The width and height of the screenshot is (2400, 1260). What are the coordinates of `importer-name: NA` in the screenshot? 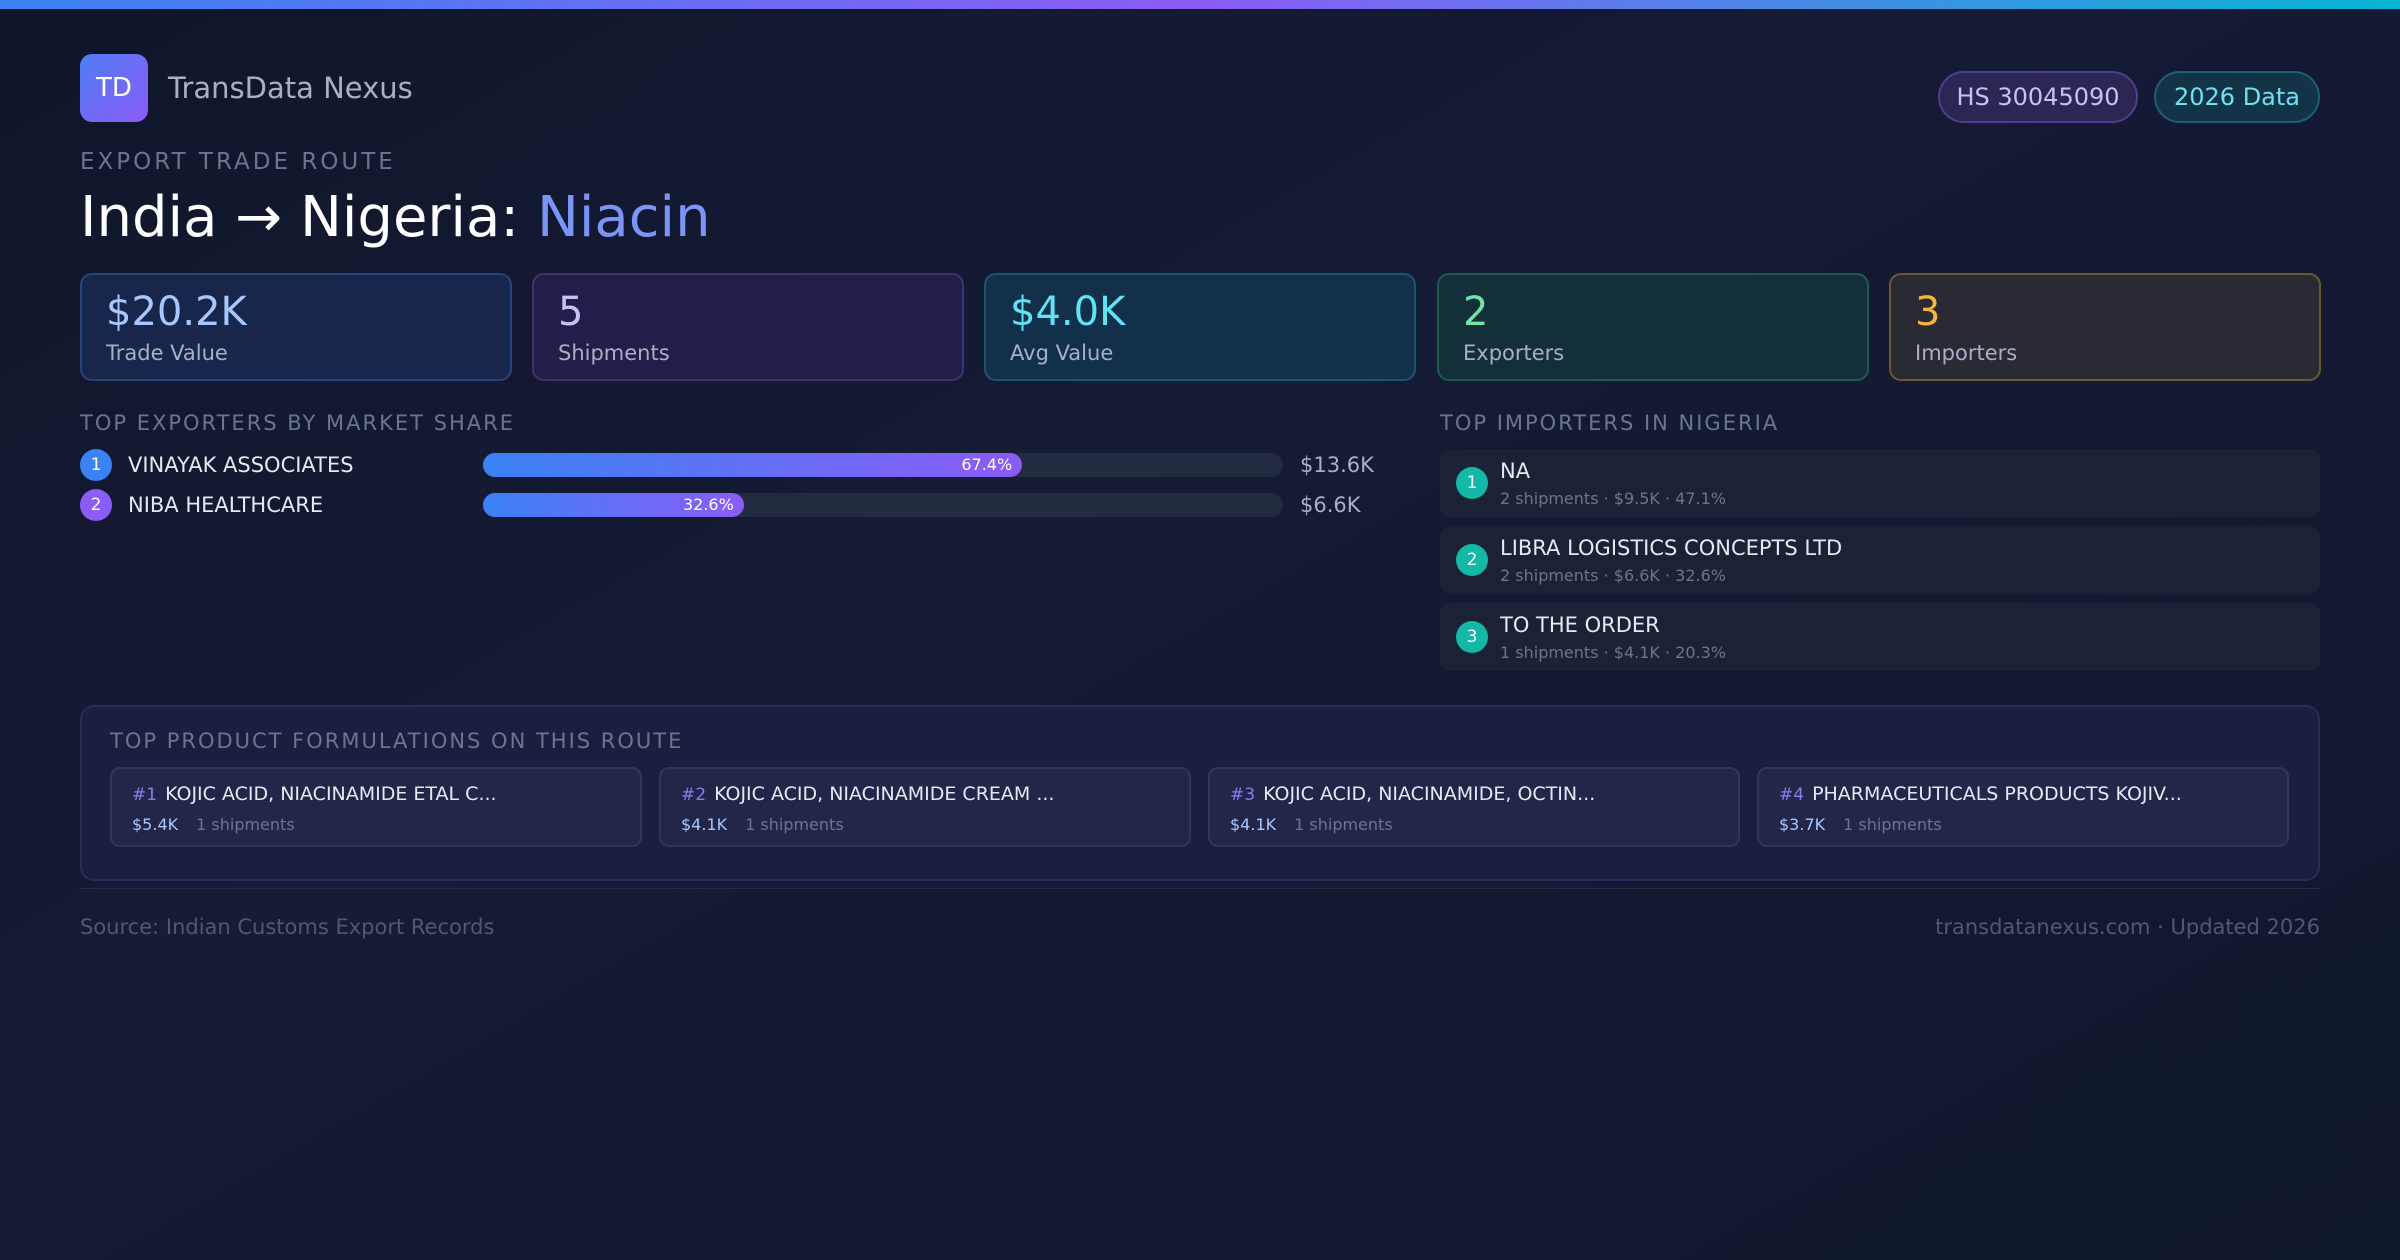 It's located at (1515, 471).